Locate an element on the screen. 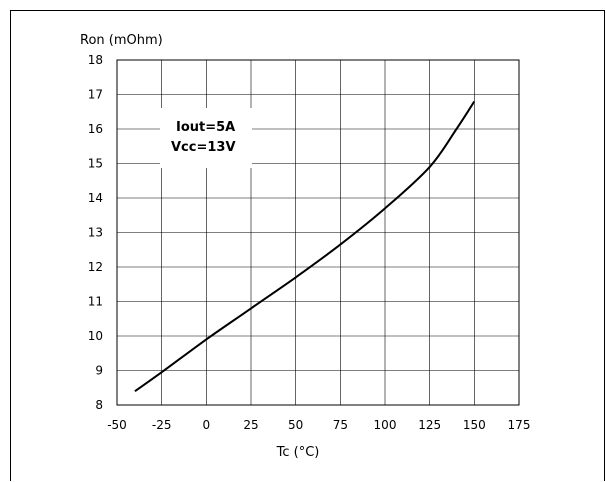 This screenshot has height=482, width=606. y-tick-label: 8 is located at coordinates (99, 405).